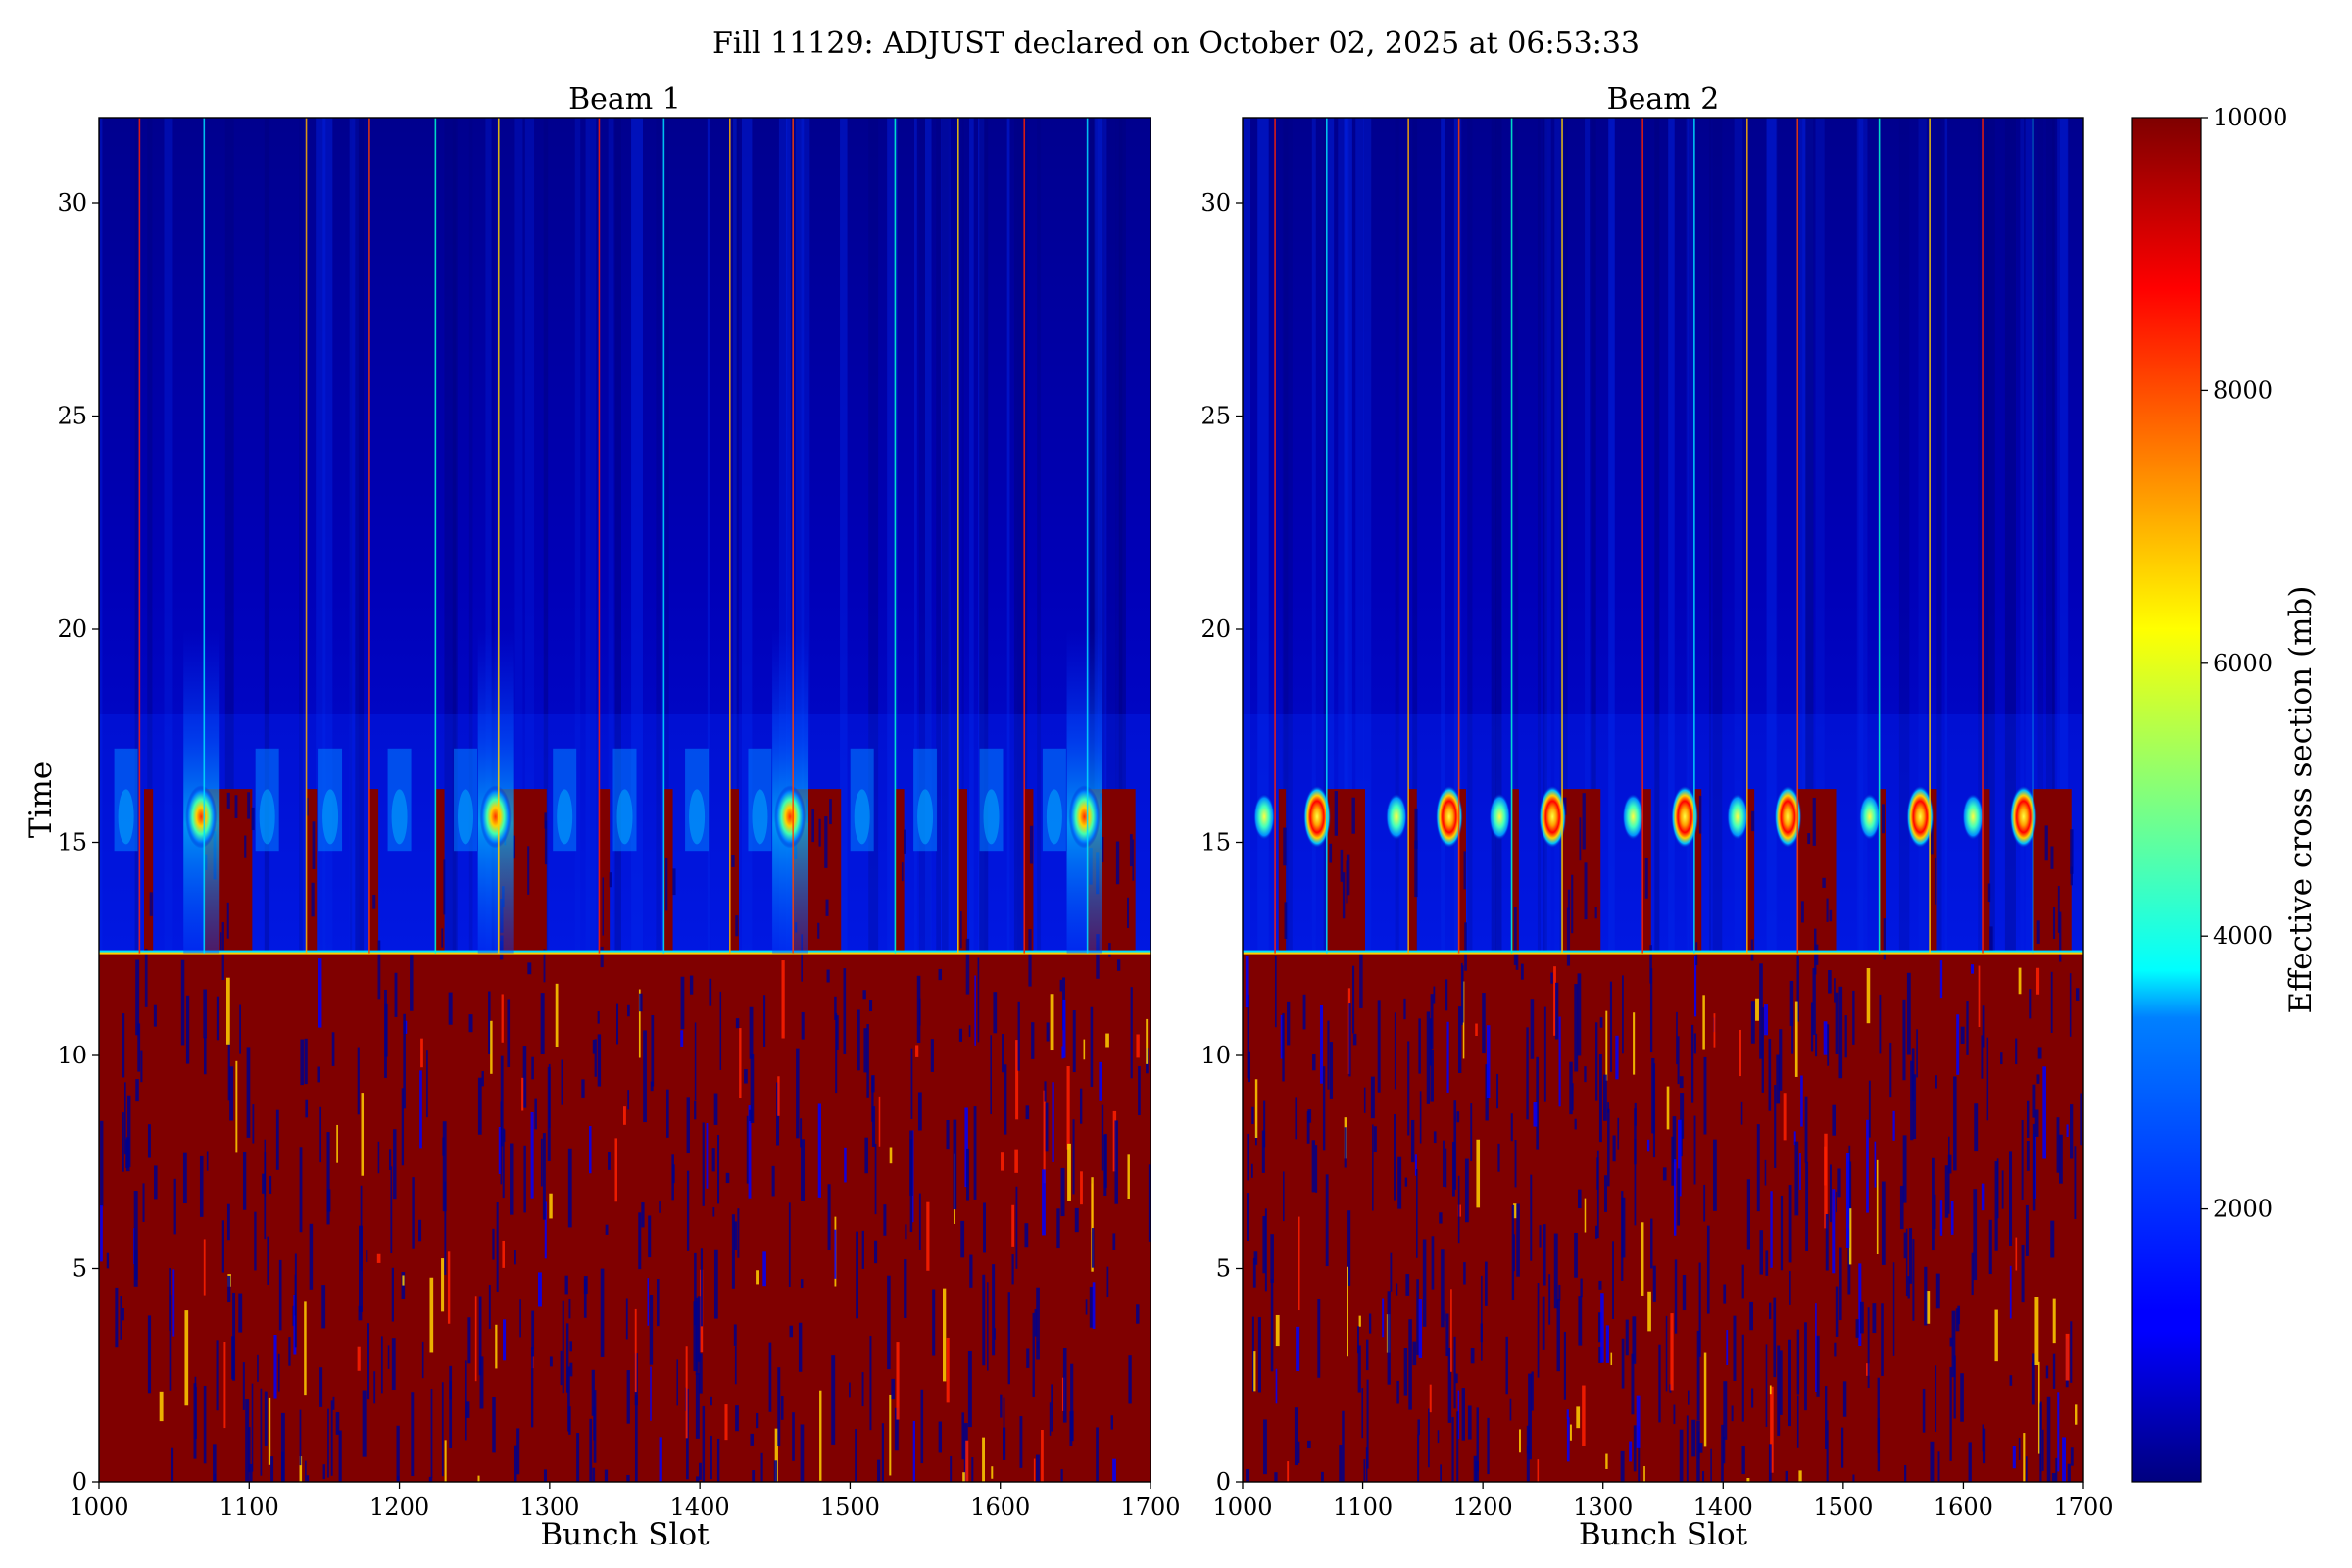 The width and height of the screenshot is (2352, 1568). I want to click on train-gap, so click(312, 871).